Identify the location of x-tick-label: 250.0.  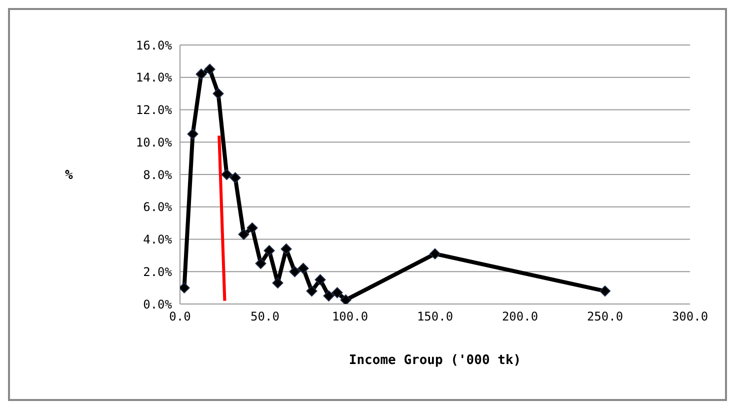
(605, 317).